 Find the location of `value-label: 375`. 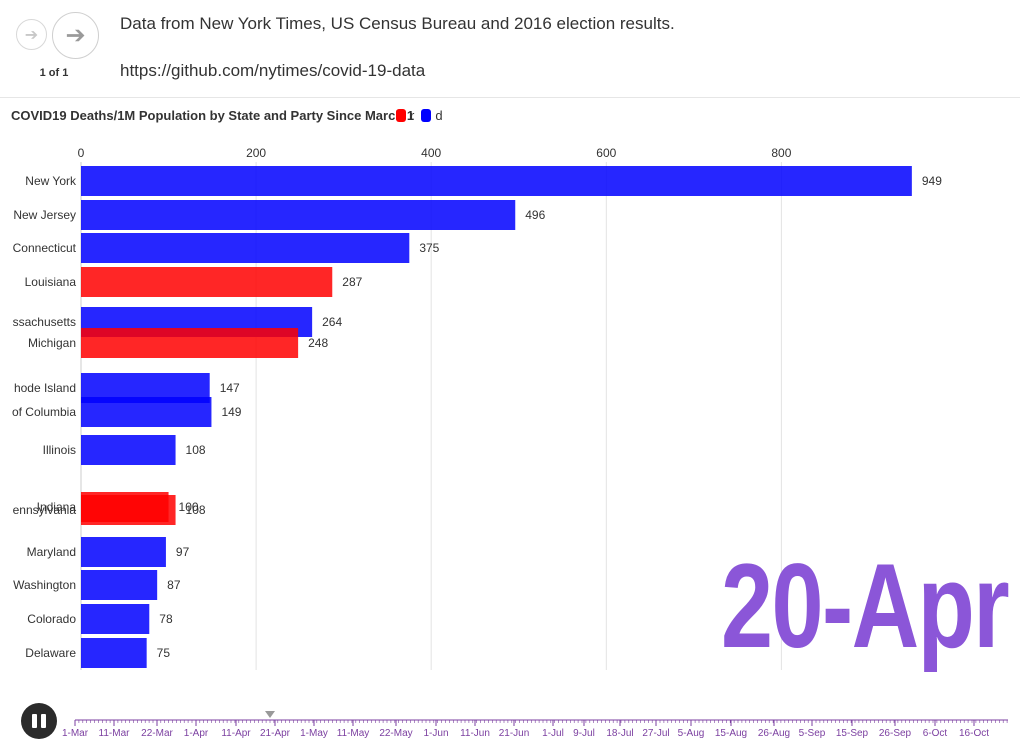

value-label: 375 is located at coordinates (429, 248).